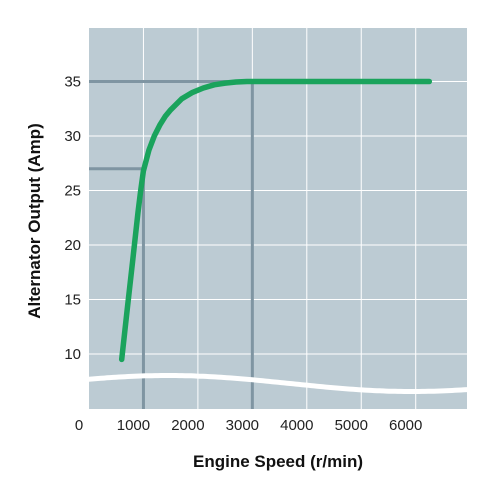  I want to click on y-tick-label-0: 10, so click(72, 354).